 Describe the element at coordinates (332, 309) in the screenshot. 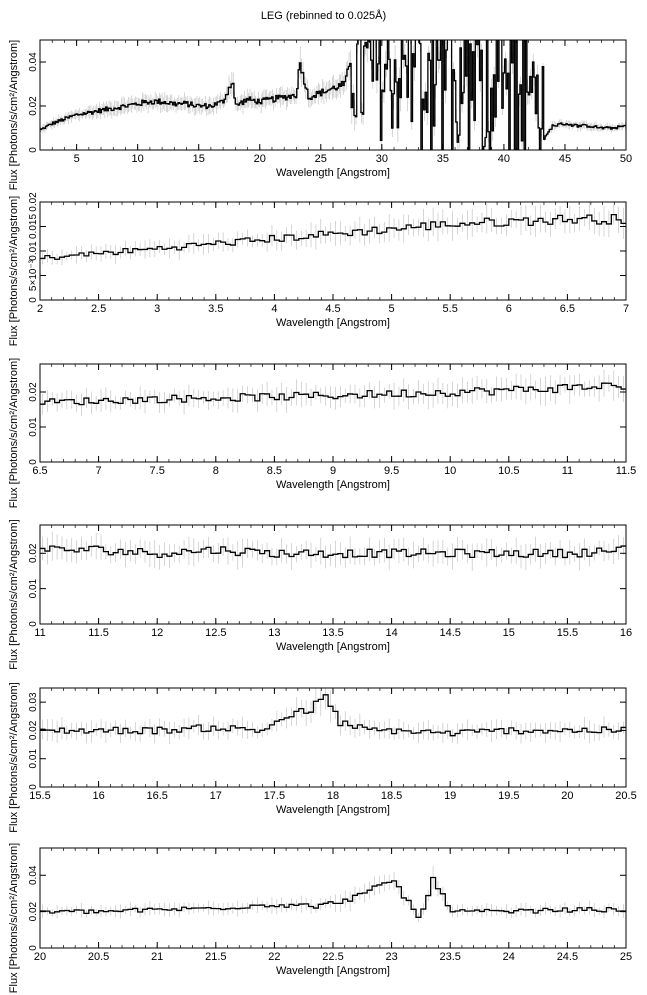

I see `x-tick-label: 4.5` at that location.